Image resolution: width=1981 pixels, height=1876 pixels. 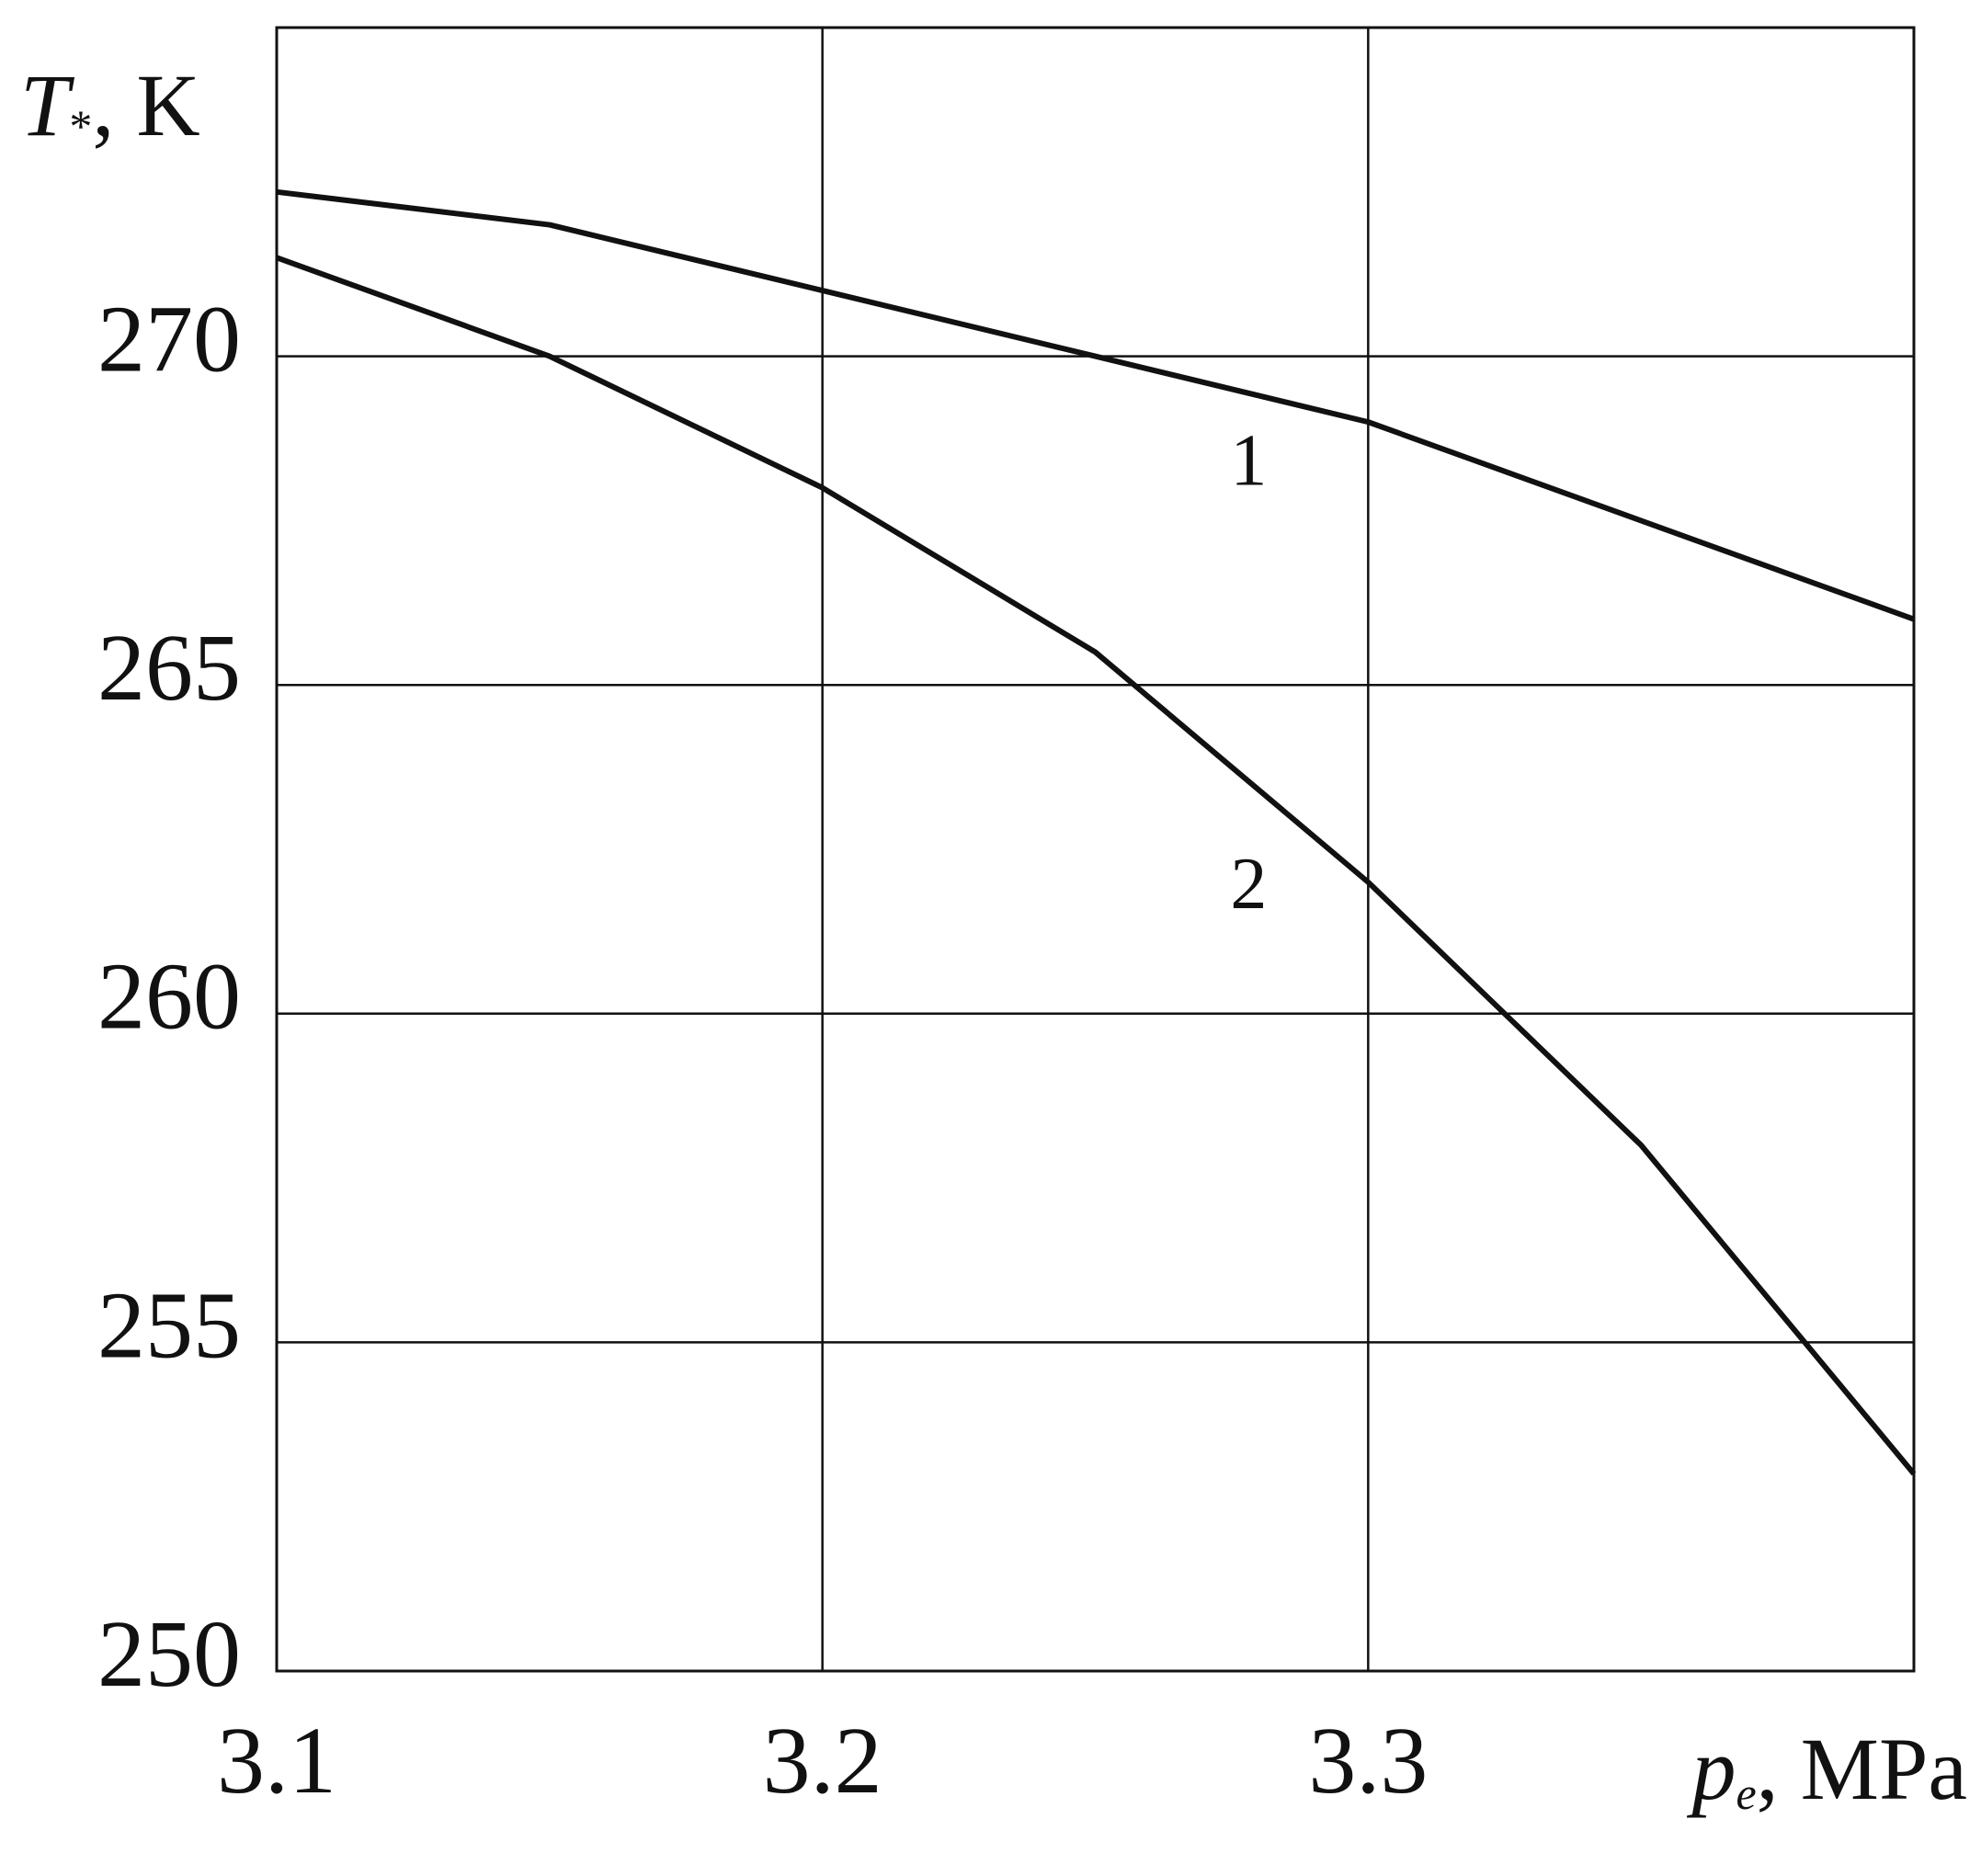 I want to click on series-label: 1, so click(x=1248, y=460).